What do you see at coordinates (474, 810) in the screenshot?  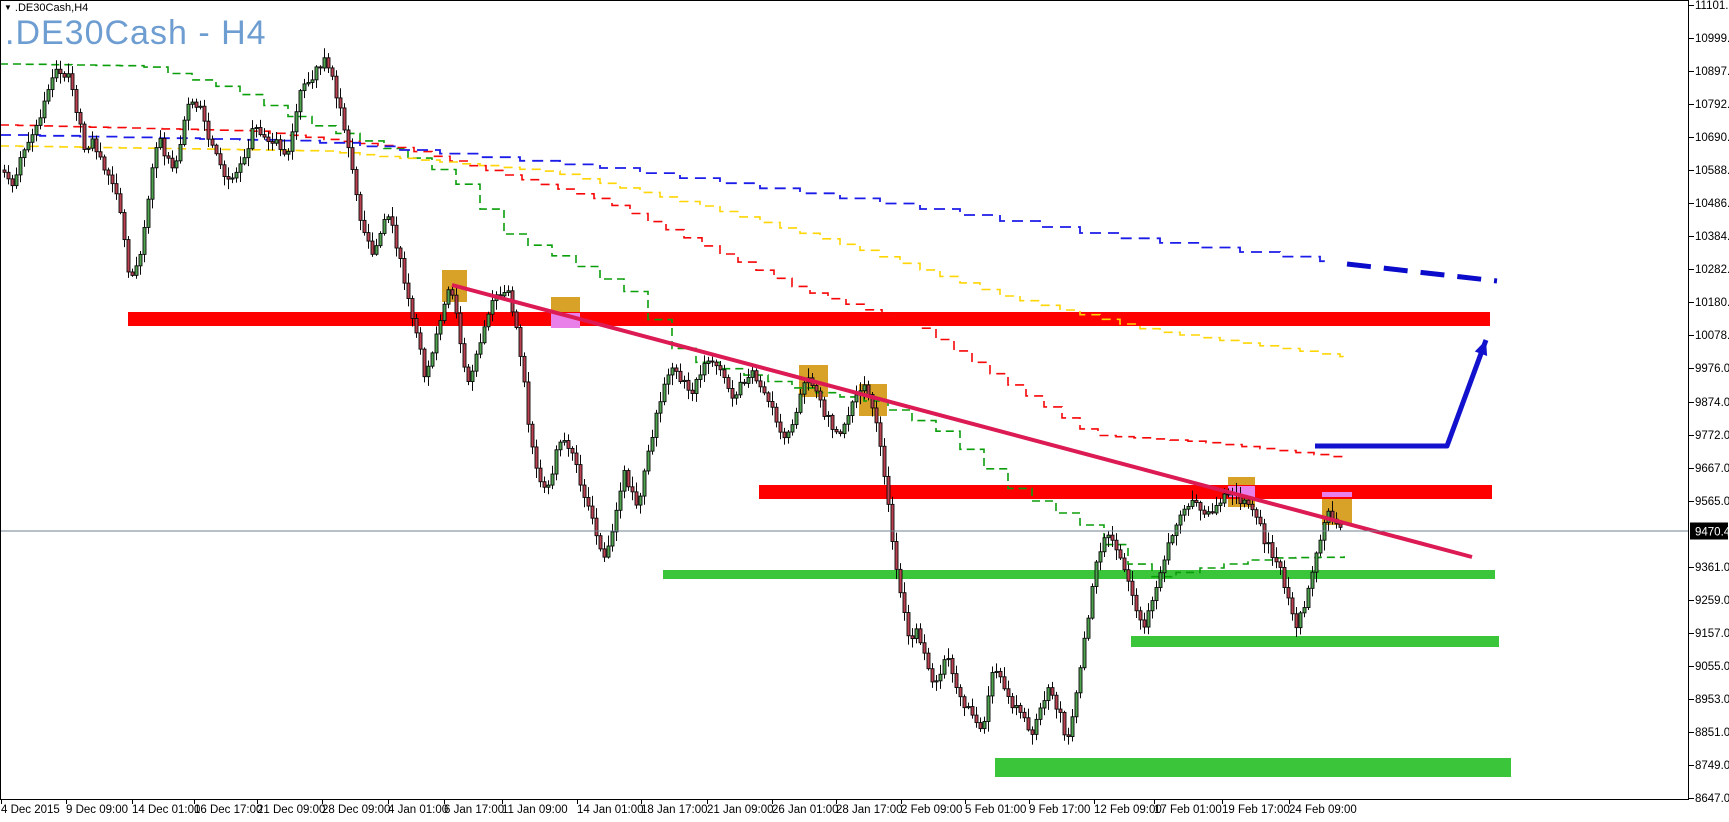 I see `time-tick-label: 6 Jan 17:00` at bounding box center [474, 810].